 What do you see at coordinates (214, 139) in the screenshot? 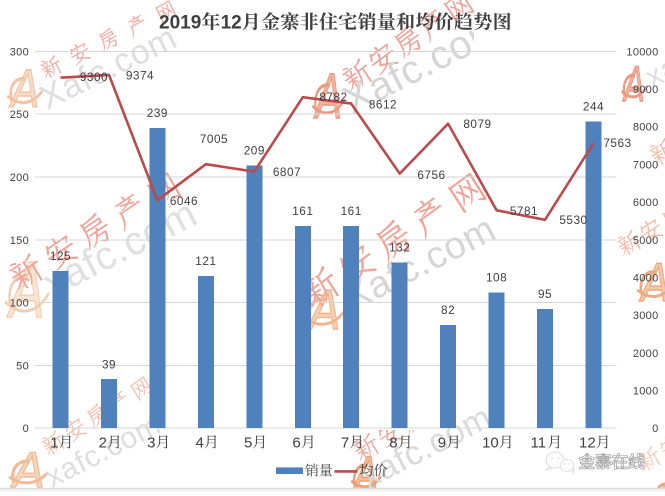
I see `svg-text: 7005` at bounding box center [214, 139].